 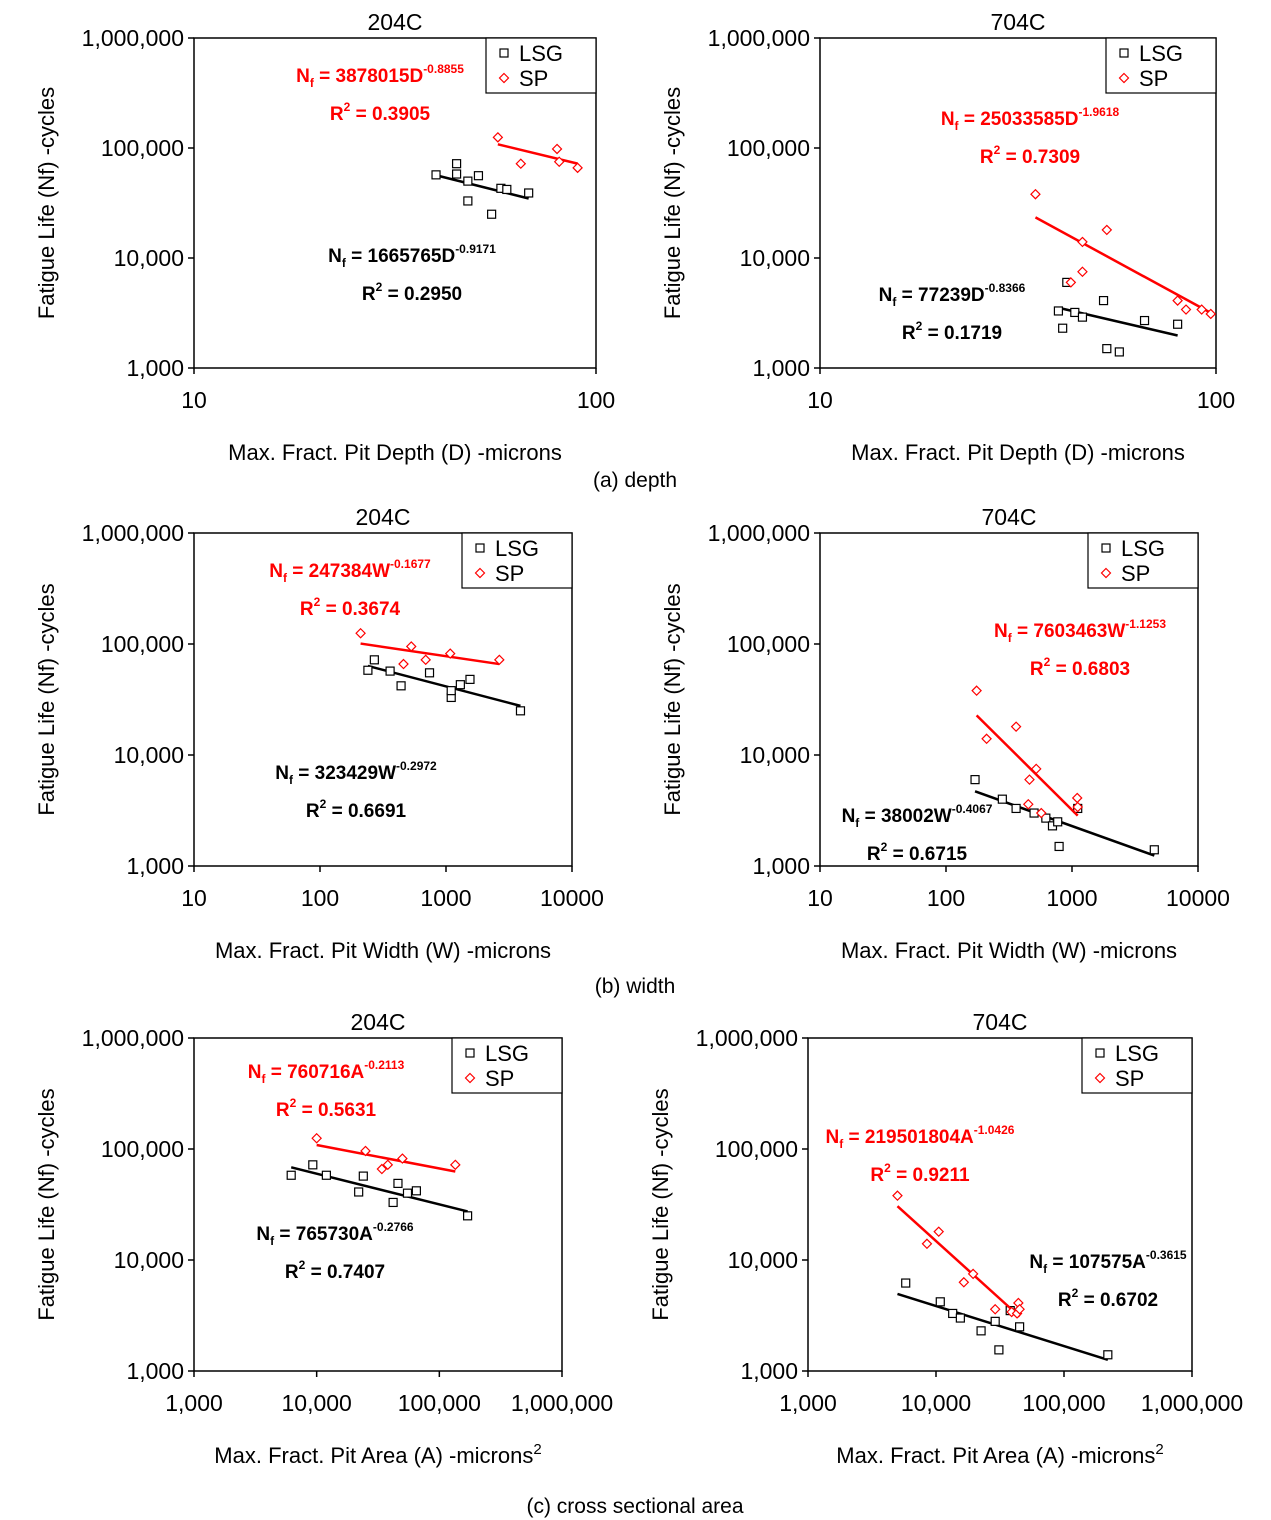 What do you see at coordinates (1030, 119) in the screenshot?
I see `equation-label: Nf = 25033585D-1.9618` at bounding box center [1030, 119].